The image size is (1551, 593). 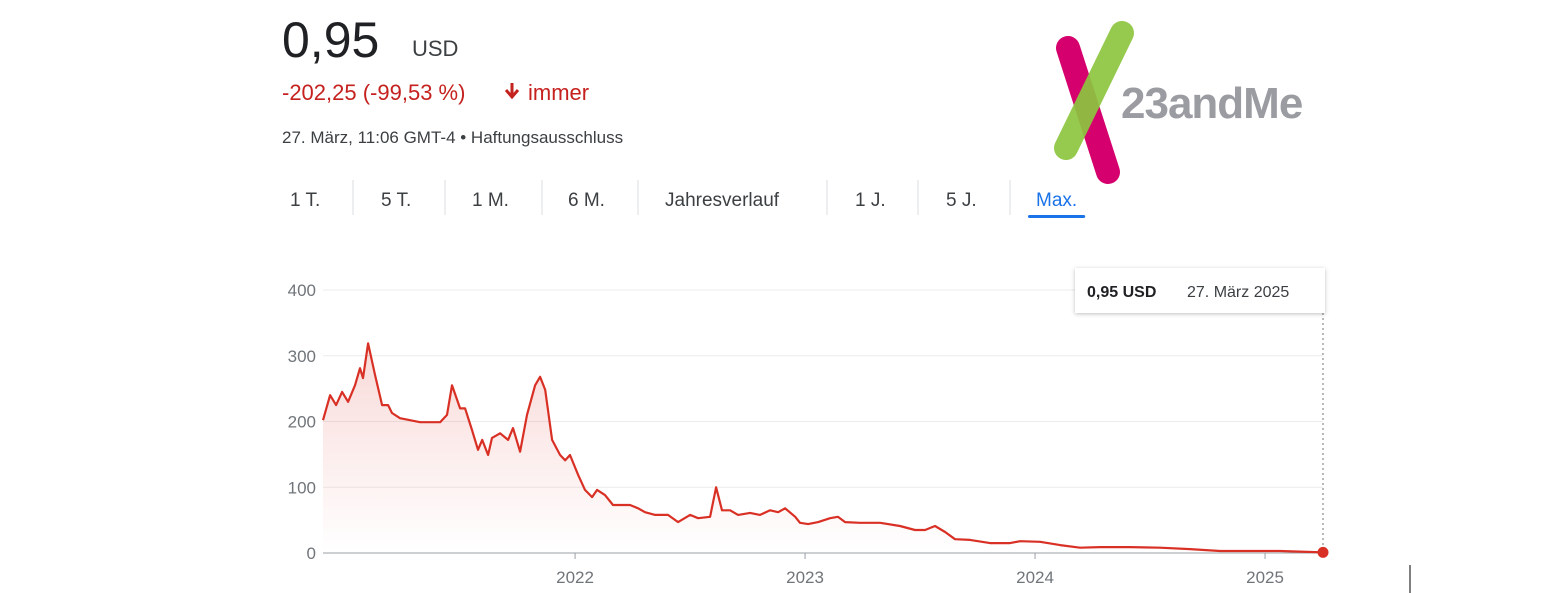 What do you see at coordinates (1211, 103) in the screenshot?
I see `logo-text: 23andMe` at bounding box center [1211, 103].